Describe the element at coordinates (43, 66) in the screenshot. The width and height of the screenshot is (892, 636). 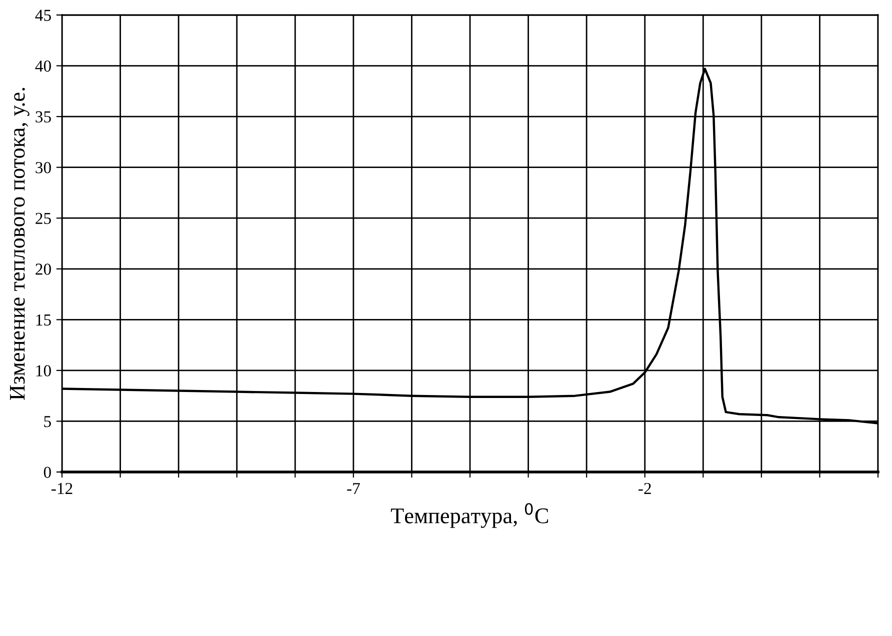
I see `y-tick-label: 40` at that location.